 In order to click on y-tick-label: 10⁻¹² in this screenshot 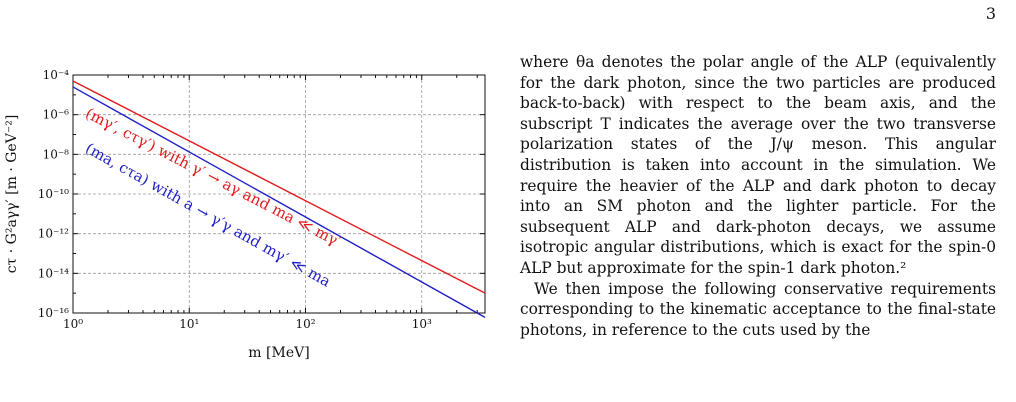, I will do `click(53, 234)`.